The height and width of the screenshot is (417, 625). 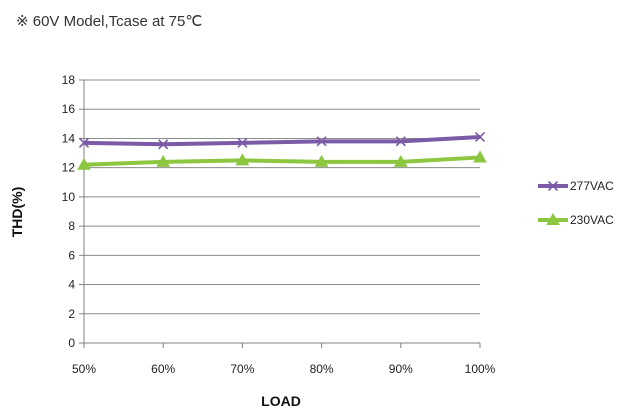 What do you see at coordinates (109, 21) in the screenshot?
I see `chart-note: ※ 60V Model,Tcase at 75℃` at bounding box center [109, 21].